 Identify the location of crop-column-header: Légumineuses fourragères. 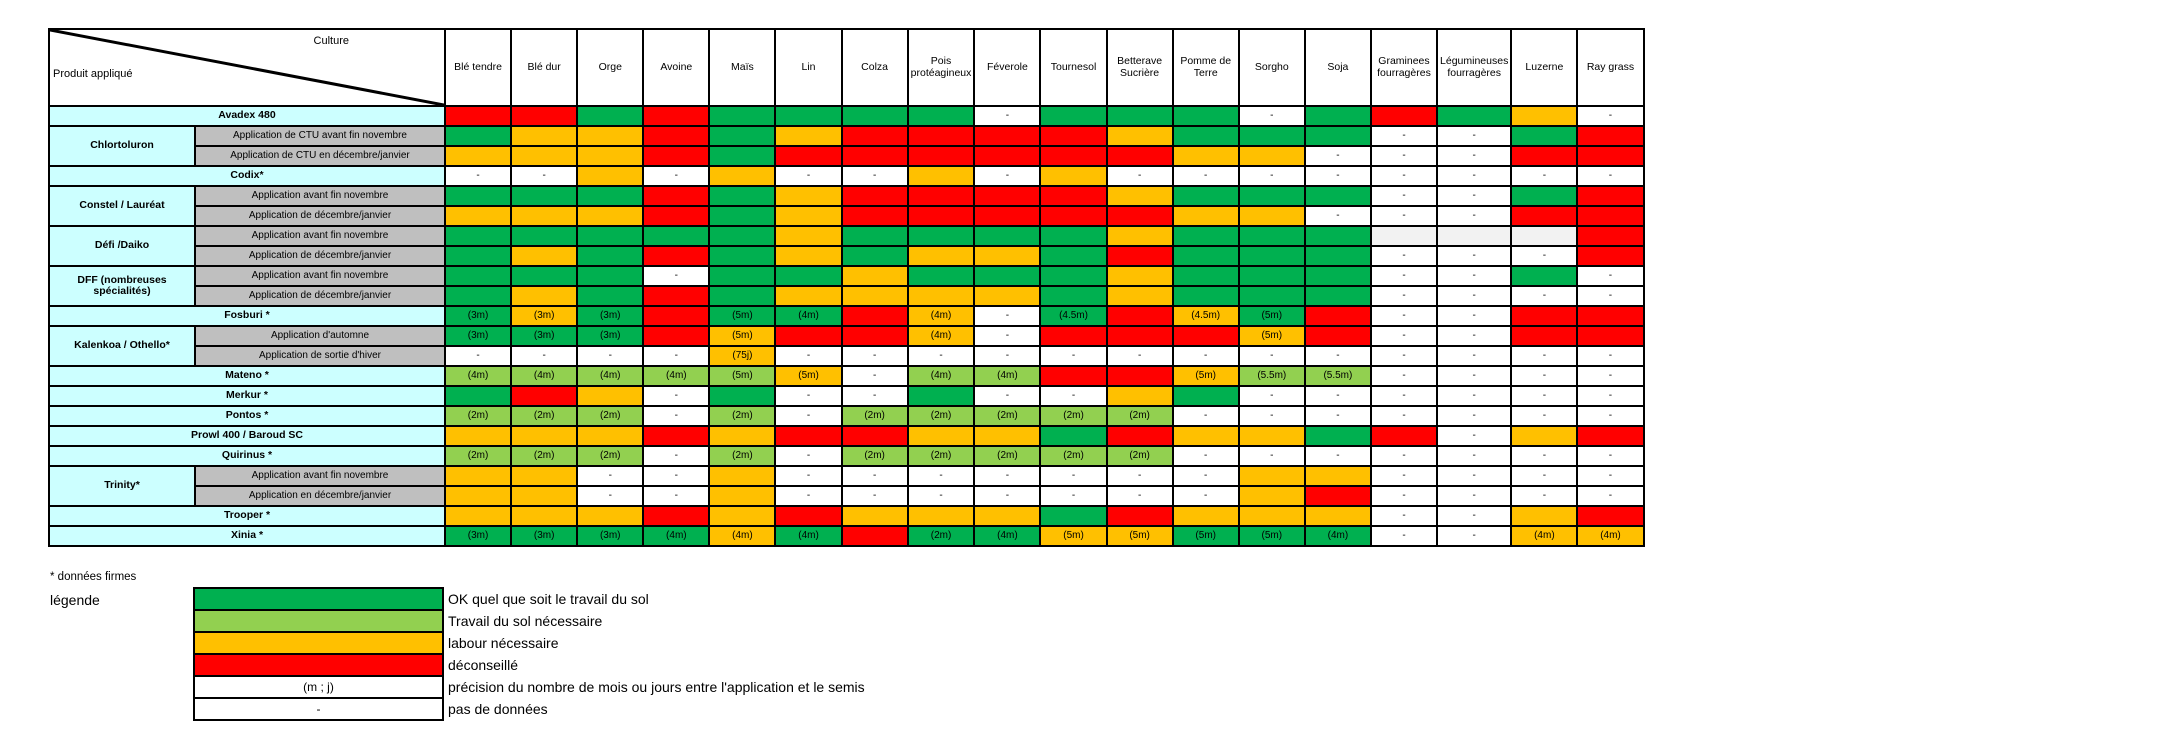
(1474, 67).